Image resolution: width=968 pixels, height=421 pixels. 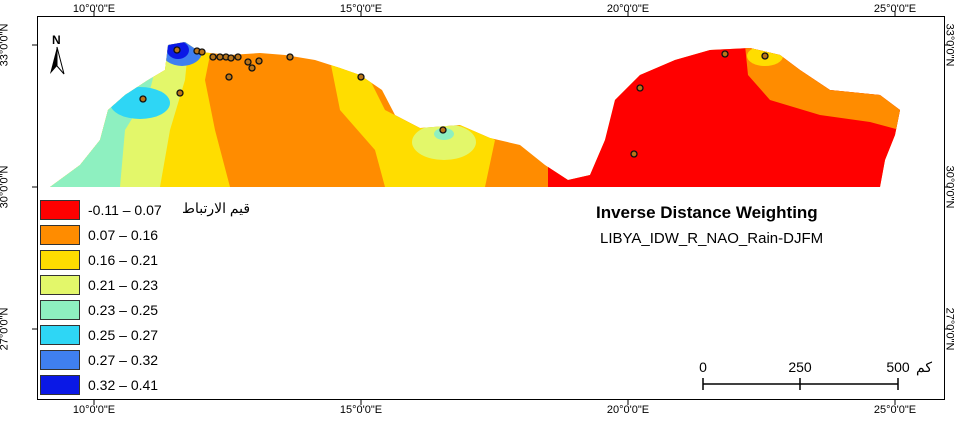 I want to click on legend-title: قيم الارتباط, so click(x=216, y=208).